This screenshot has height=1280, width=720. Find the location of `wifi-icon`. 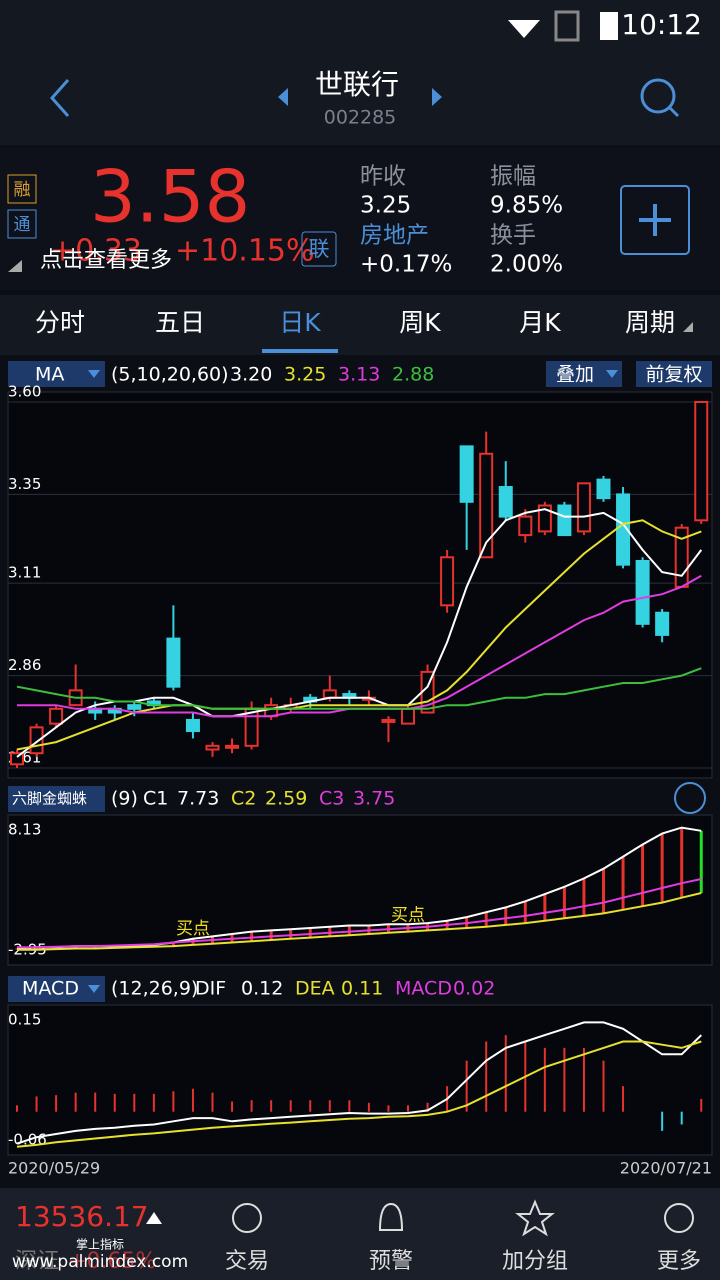

wifi-icon is located at coordinates (524, 29).